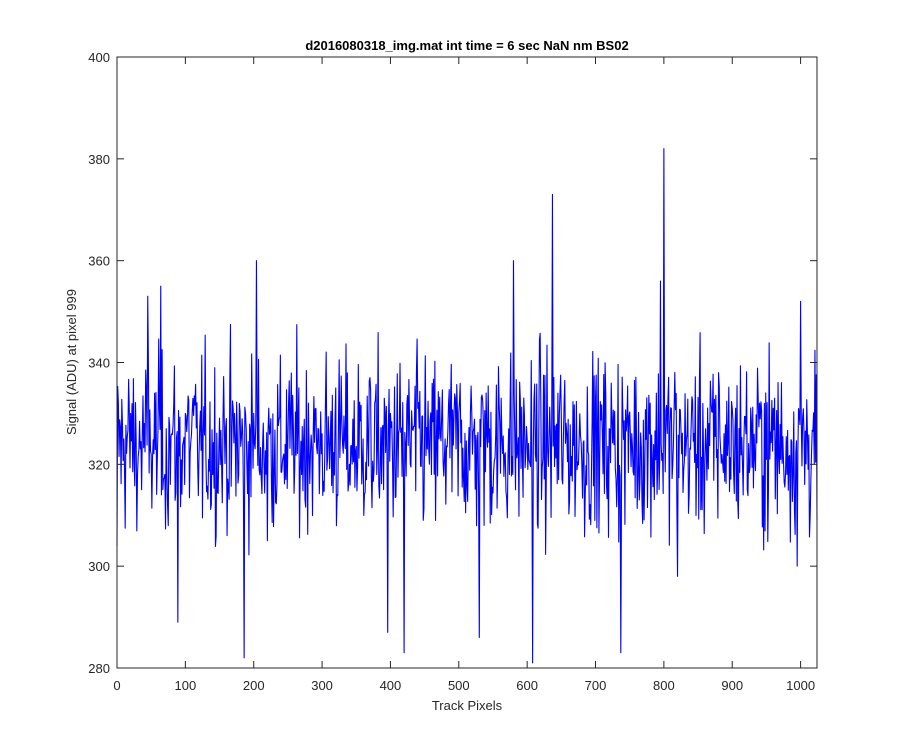  I want to click on x-tick-label: 800, so click(664, 685).